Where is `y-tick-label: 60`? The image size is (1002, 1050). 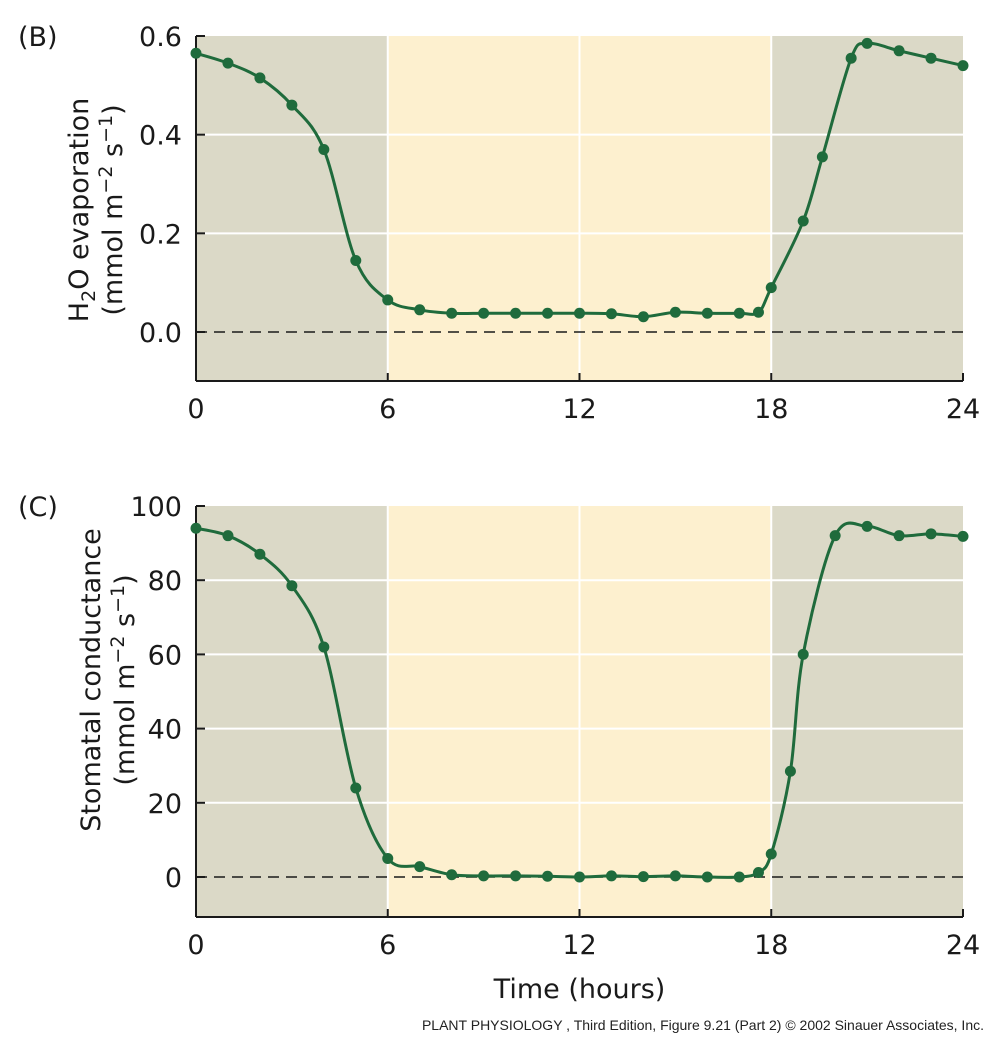
y-tick-label: 60 is located at coordinates (165, 655).